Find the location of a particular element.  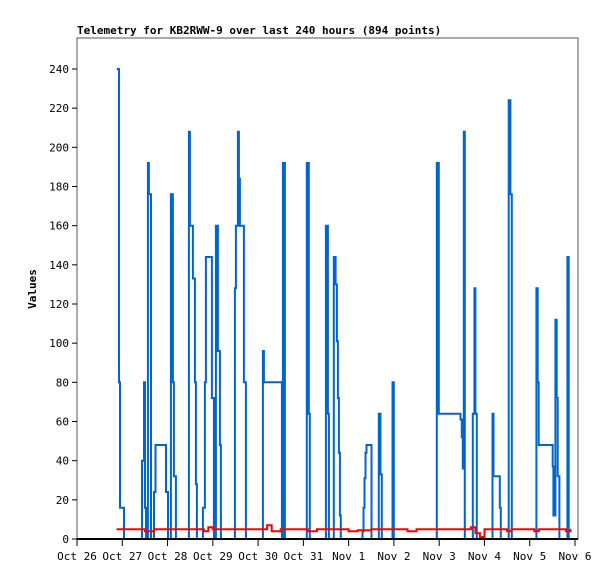

x-tick-label: Nov 2 is located at coordinates (393, 556).